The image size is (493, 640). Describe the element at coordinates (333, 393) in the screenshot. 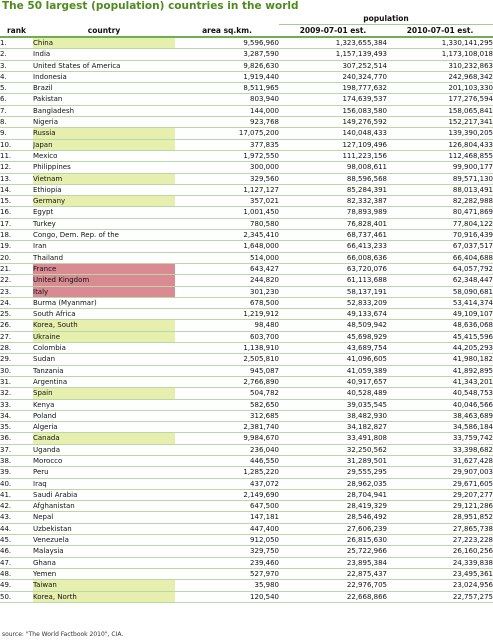

I see `est-2009-cell: 40,528,489` at that location.